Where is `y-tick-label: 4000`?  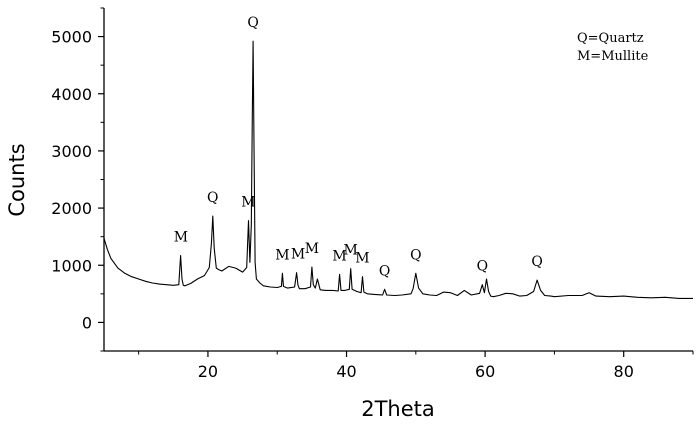
y-tick-label: 4000 is located at coordinates (71, 94).